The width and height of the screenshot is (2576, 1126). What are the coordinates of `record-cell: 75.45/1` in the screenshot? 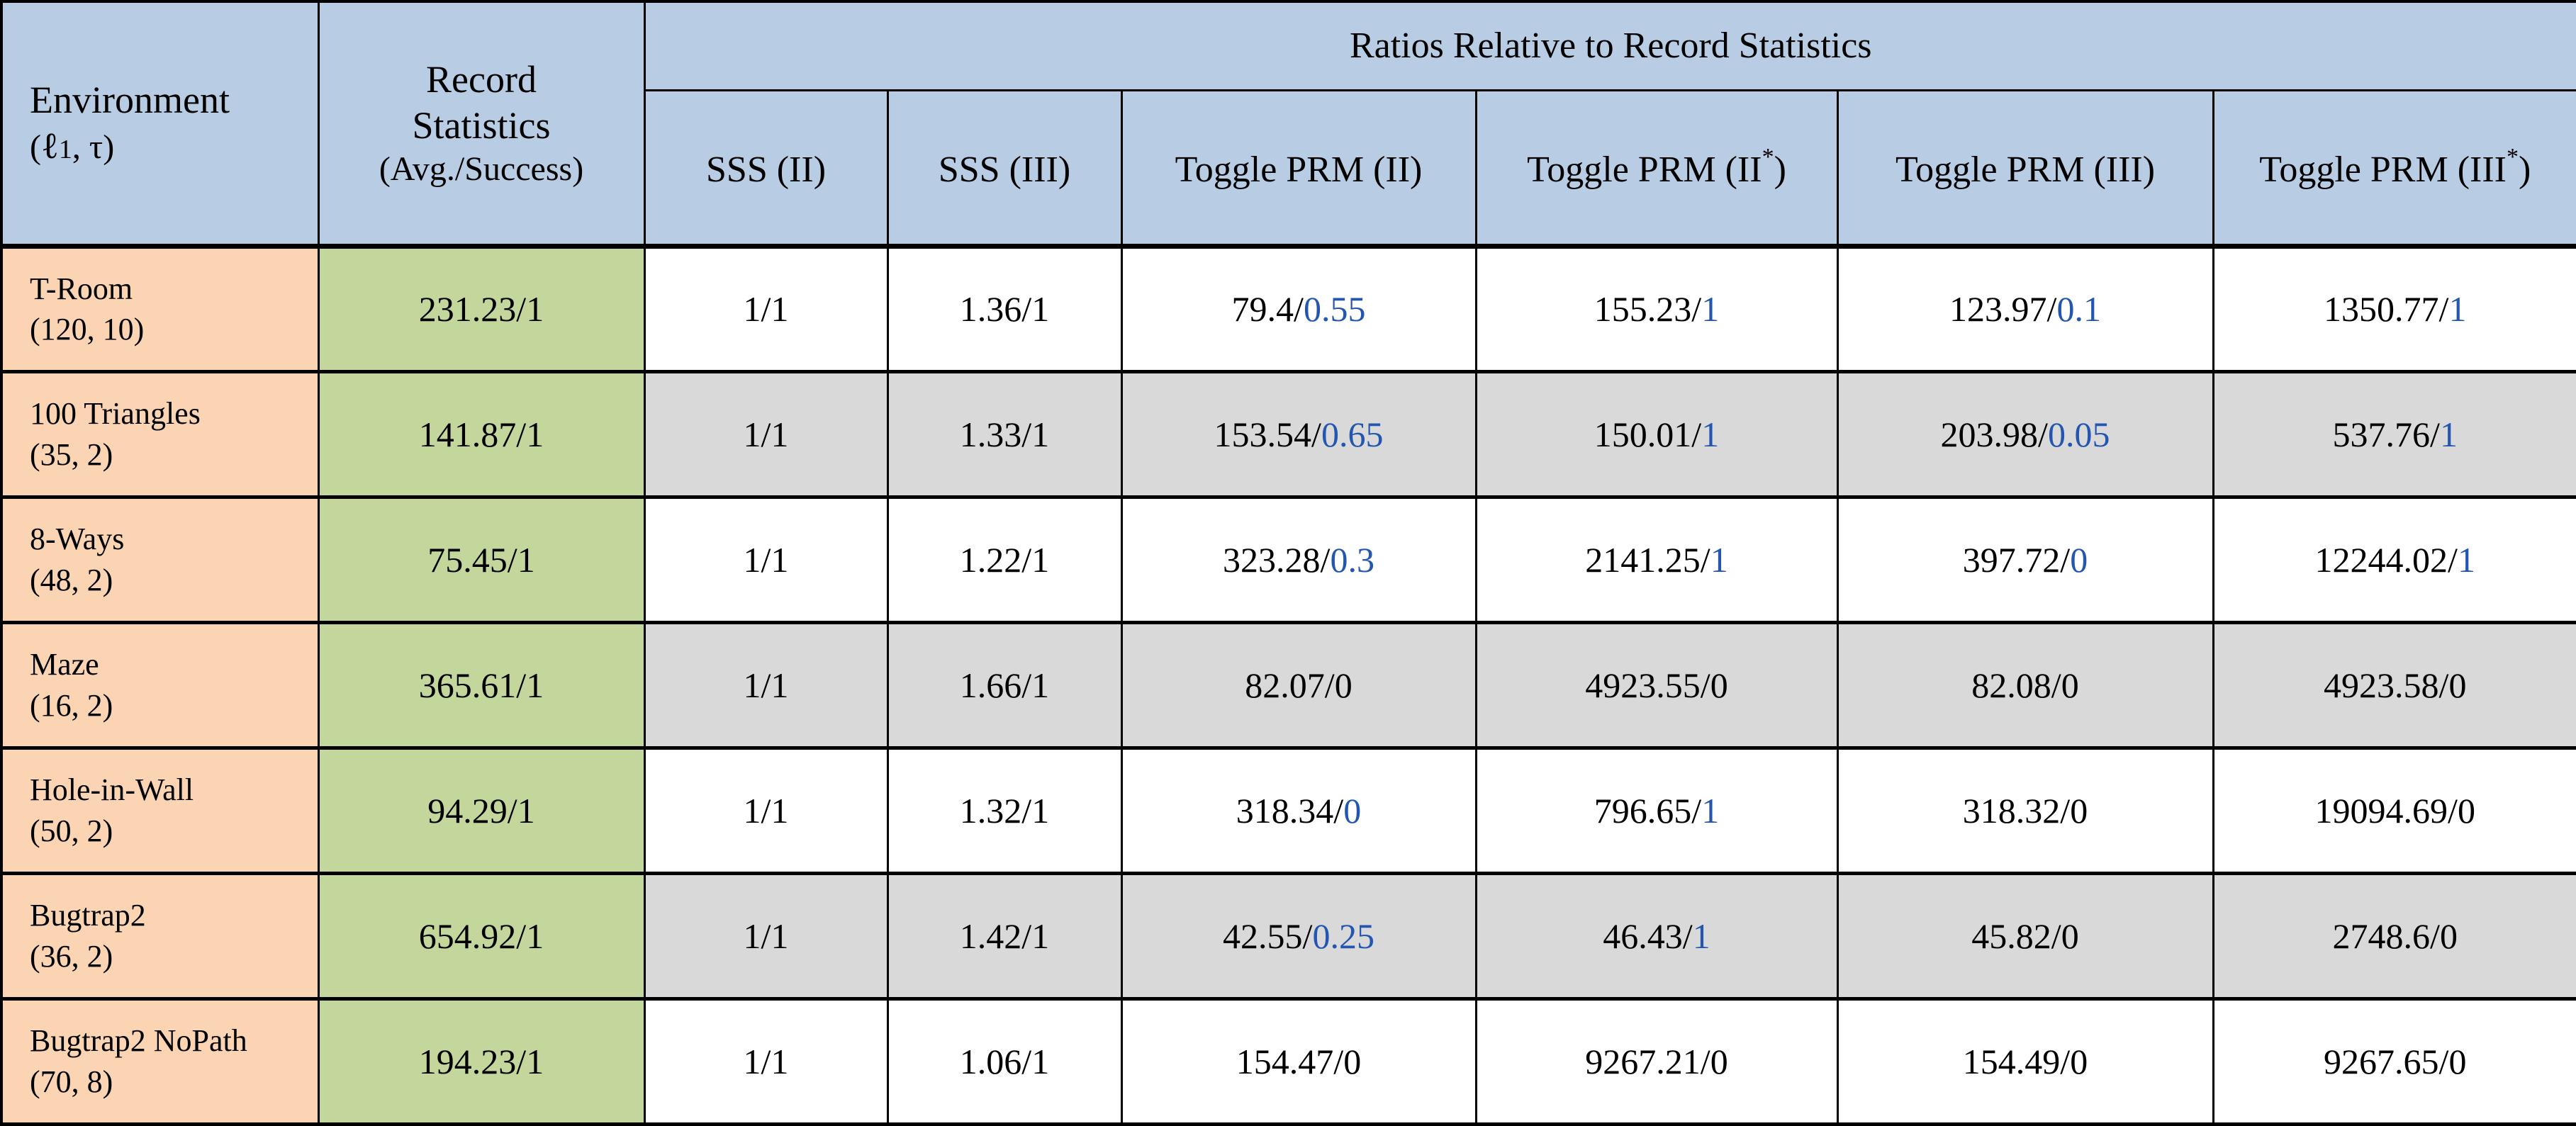 It's located at (482, 559).